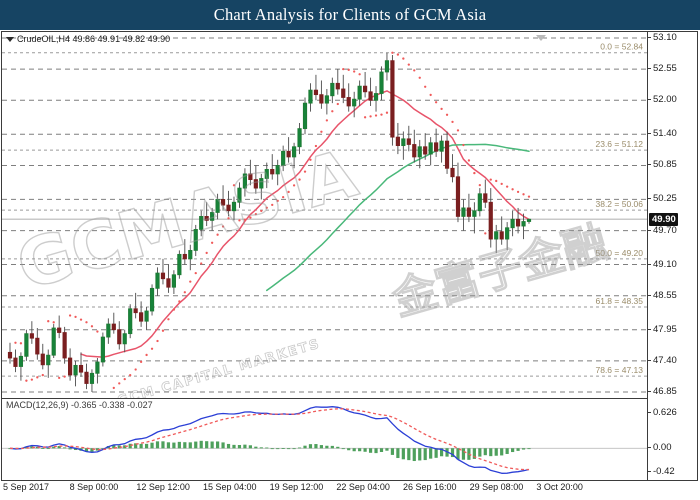  Describe the element at coordinates (430, 487) in the screenshot. I see `time-axis-label: 26 Sep 16:00` at that location.